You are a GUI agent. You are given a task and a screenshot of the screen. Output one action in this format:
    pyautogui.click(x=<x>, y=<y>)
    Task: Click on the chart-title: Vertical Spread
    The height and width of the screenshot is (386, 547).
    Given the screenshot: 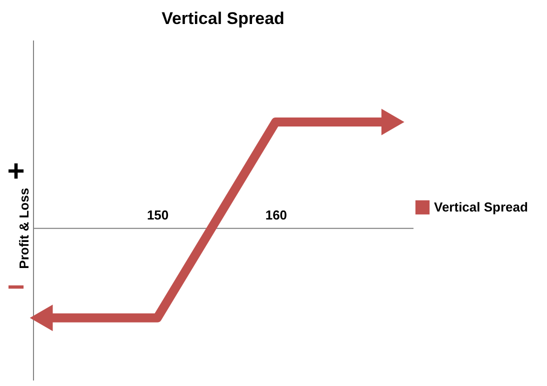 What is the action you would take?
    pyautogui.click(x=223, y=18)
    